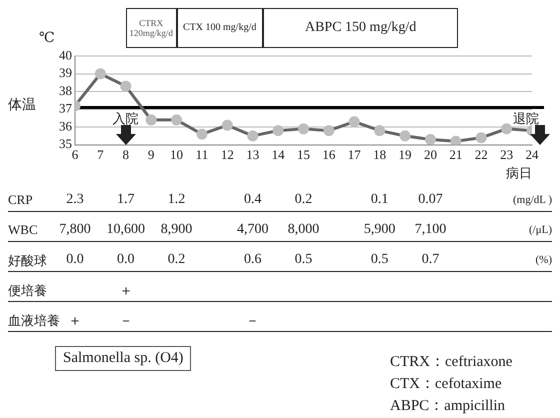 The width and height of the screenshot is (560, 418). I want to click on data-label: 5,900, so click(379, 230).